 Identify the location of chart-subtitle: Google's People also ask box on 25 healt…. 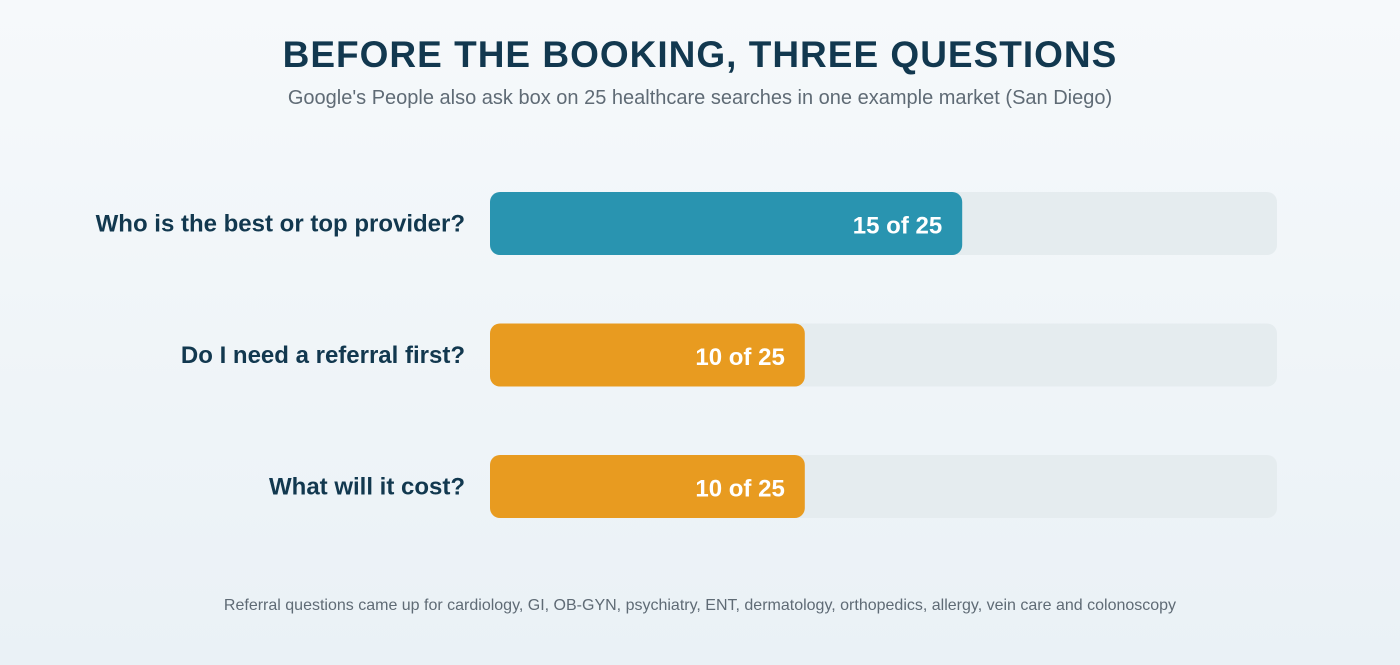
(700, 98).